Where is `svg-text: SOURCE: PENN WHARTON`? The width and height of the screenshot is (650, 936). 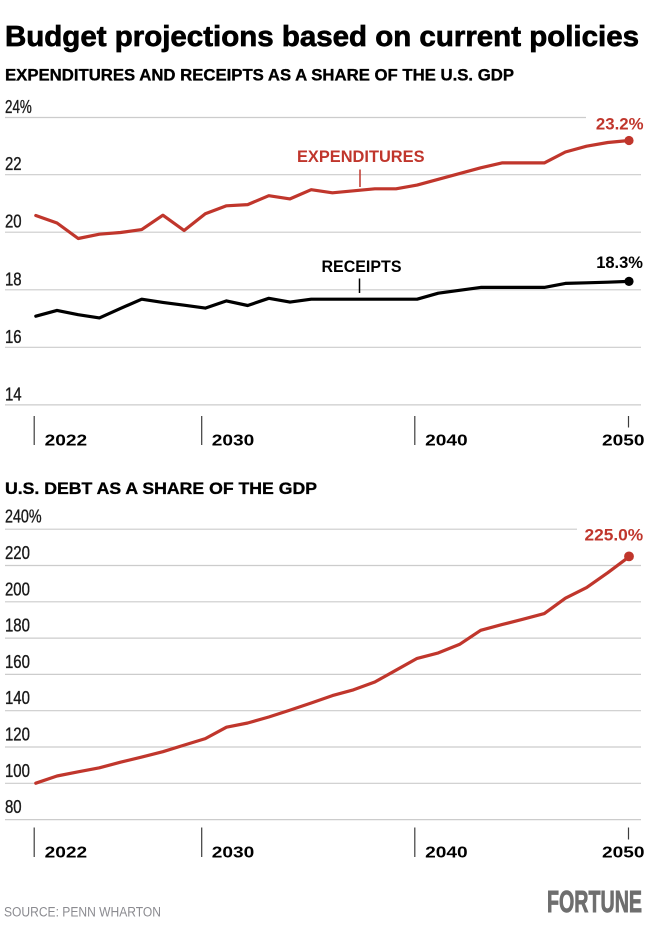 svg-text: SOURCE: PENN WHARTON is located at coordinates (82, 912).